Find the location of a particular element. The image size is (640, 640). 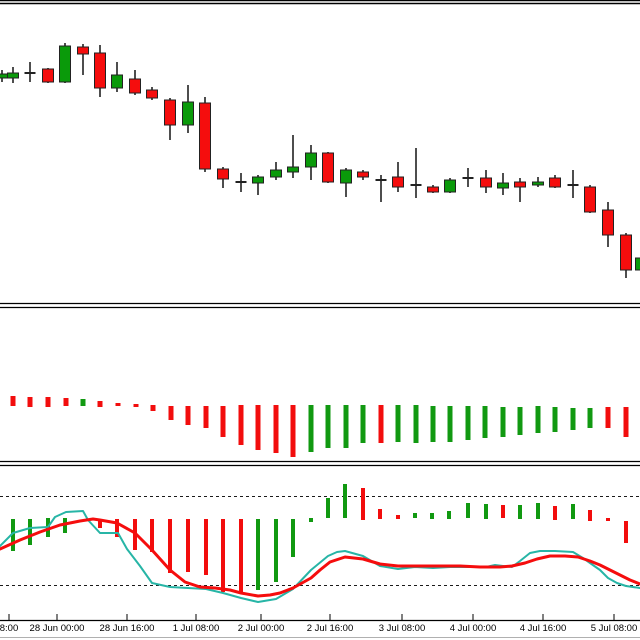

time-axis-label: 4 Jul 00:00 is located at coordinates (473, 628).